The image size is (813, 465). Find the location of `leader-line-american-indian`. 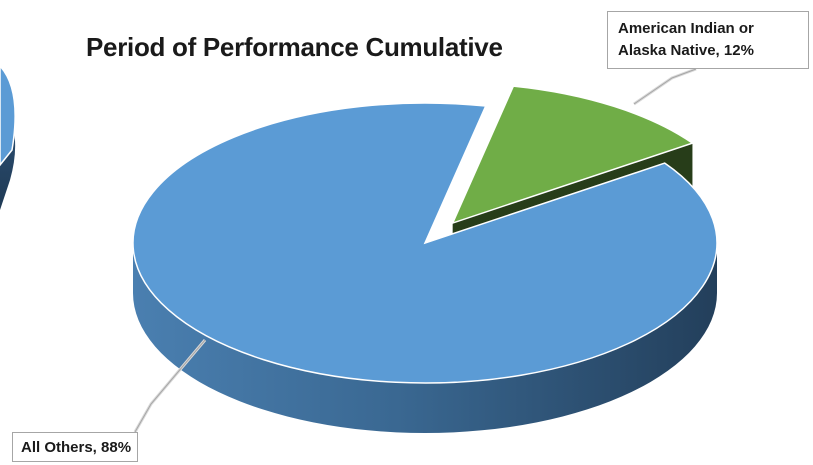

leader-line-american-indian is located at coordinates (665, 86).